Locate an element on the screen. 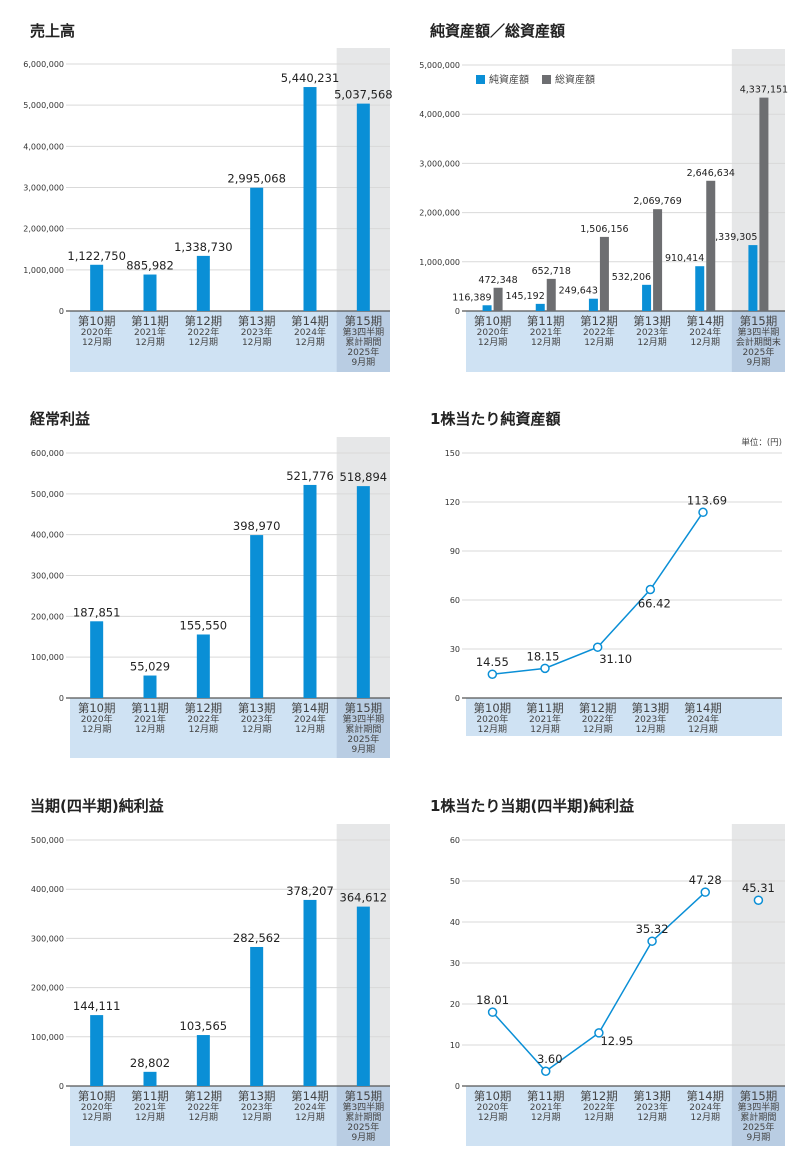  data-label: 35.32 is located at coordinates (652, 929).